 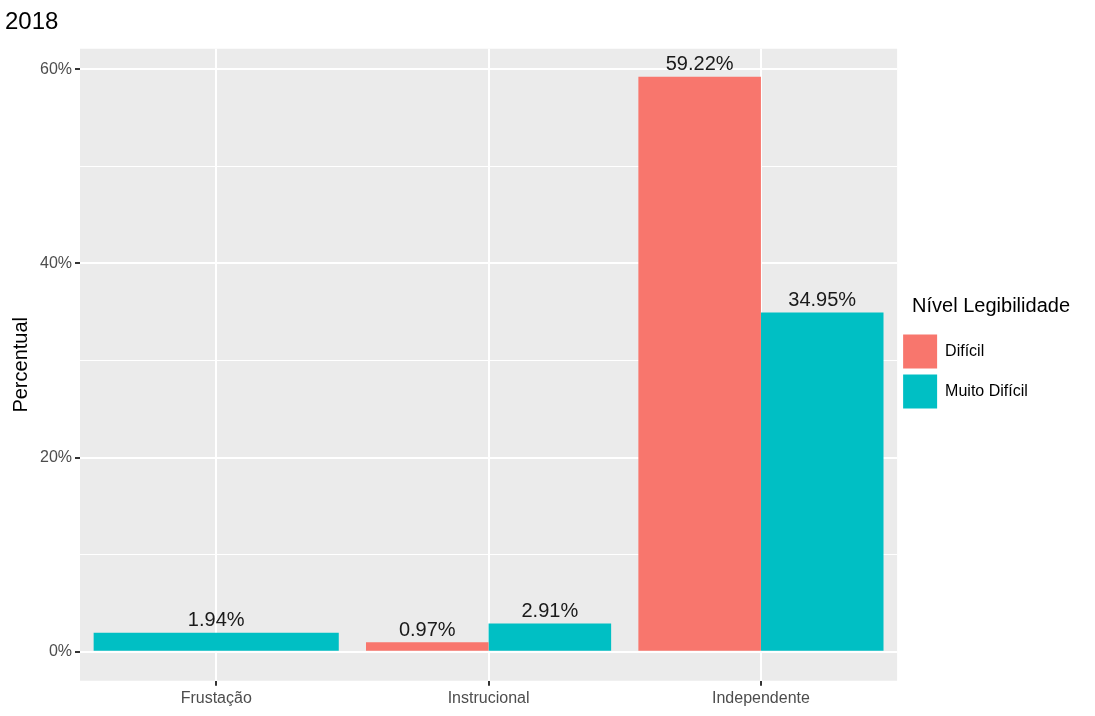 What do you see at coordinates (761, 697) in the screenshot?
I see `x-tick-label: Independente` at bounding box center [761, 697].